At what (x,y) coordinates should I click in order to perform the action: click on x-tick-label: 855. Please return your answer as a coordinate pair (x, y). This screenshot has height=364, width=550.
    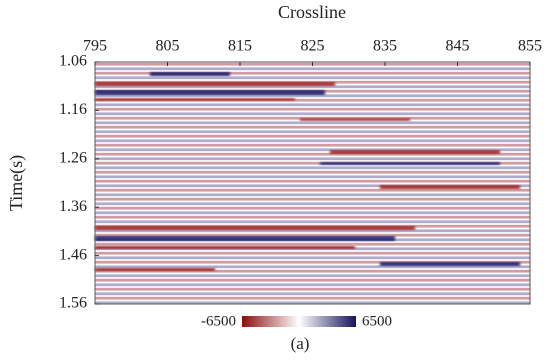
    Looking at the image, I should click on (530, 46).